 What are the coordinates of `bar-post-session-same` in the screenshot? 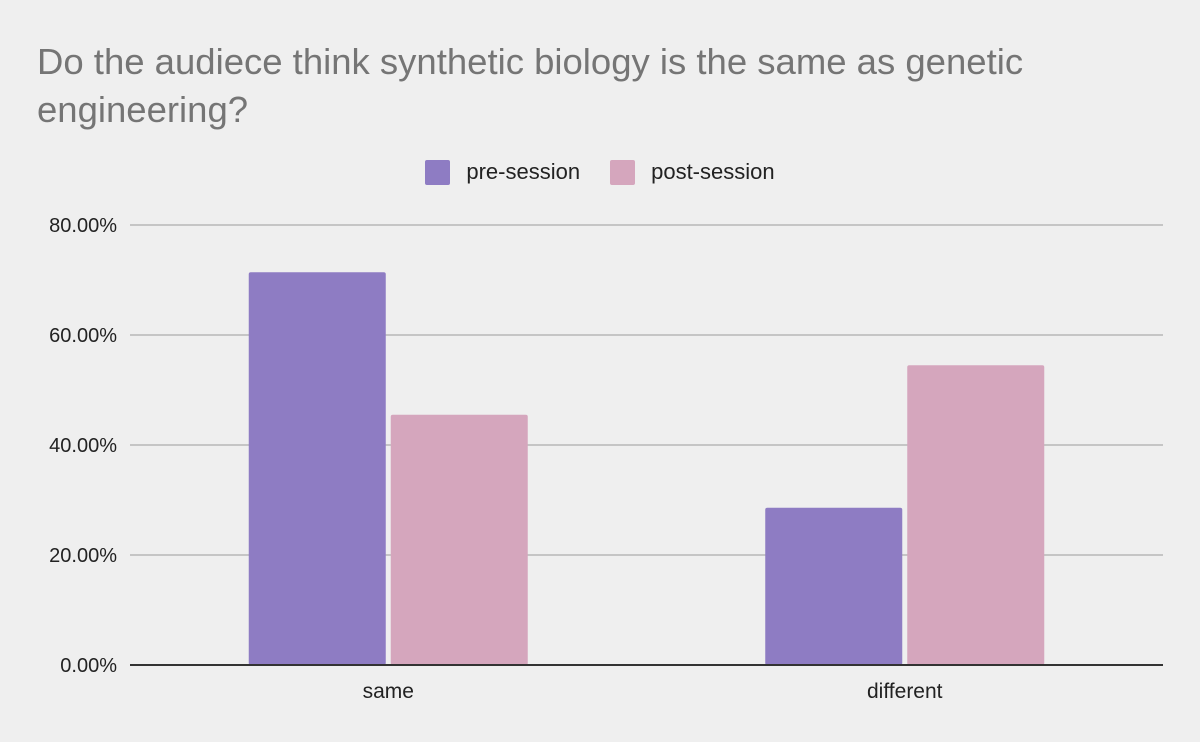 It's located at (459, 539).